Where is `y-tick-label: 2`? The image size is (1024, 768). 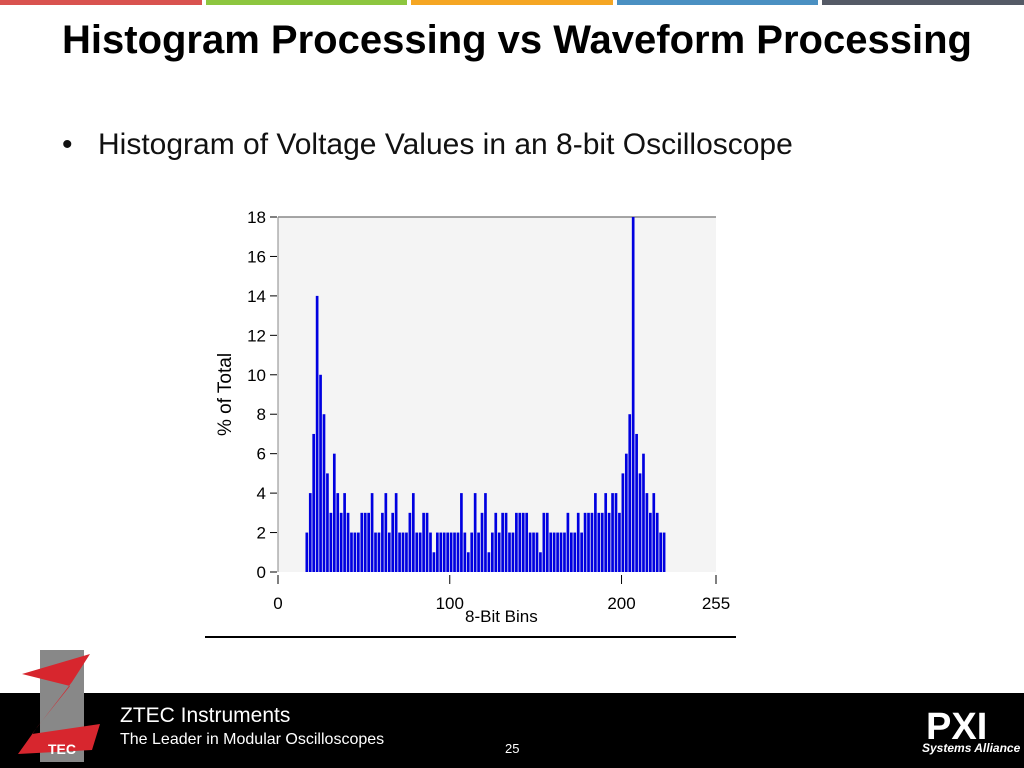 y-tick-label: 2 is located at coordinates (261, 533).